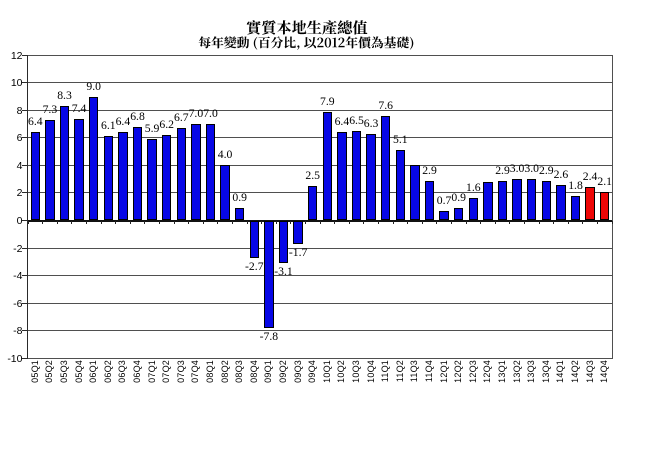 This screenshot has width=664, height=450. Describe the element at coordinates (93, 372) in the screenshot. I see `x-label-06Q1: 06Q1` at that location.